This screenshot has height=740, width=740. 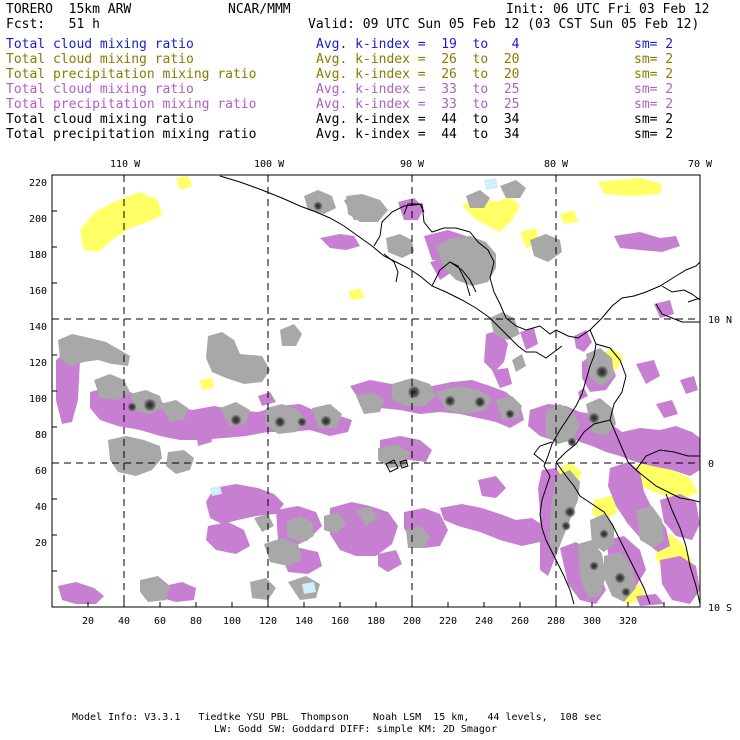 What do you see at coordinates (556, 621) in the screenshot?
I see `x-tick-label: 280` at bounding box center [556, 621].